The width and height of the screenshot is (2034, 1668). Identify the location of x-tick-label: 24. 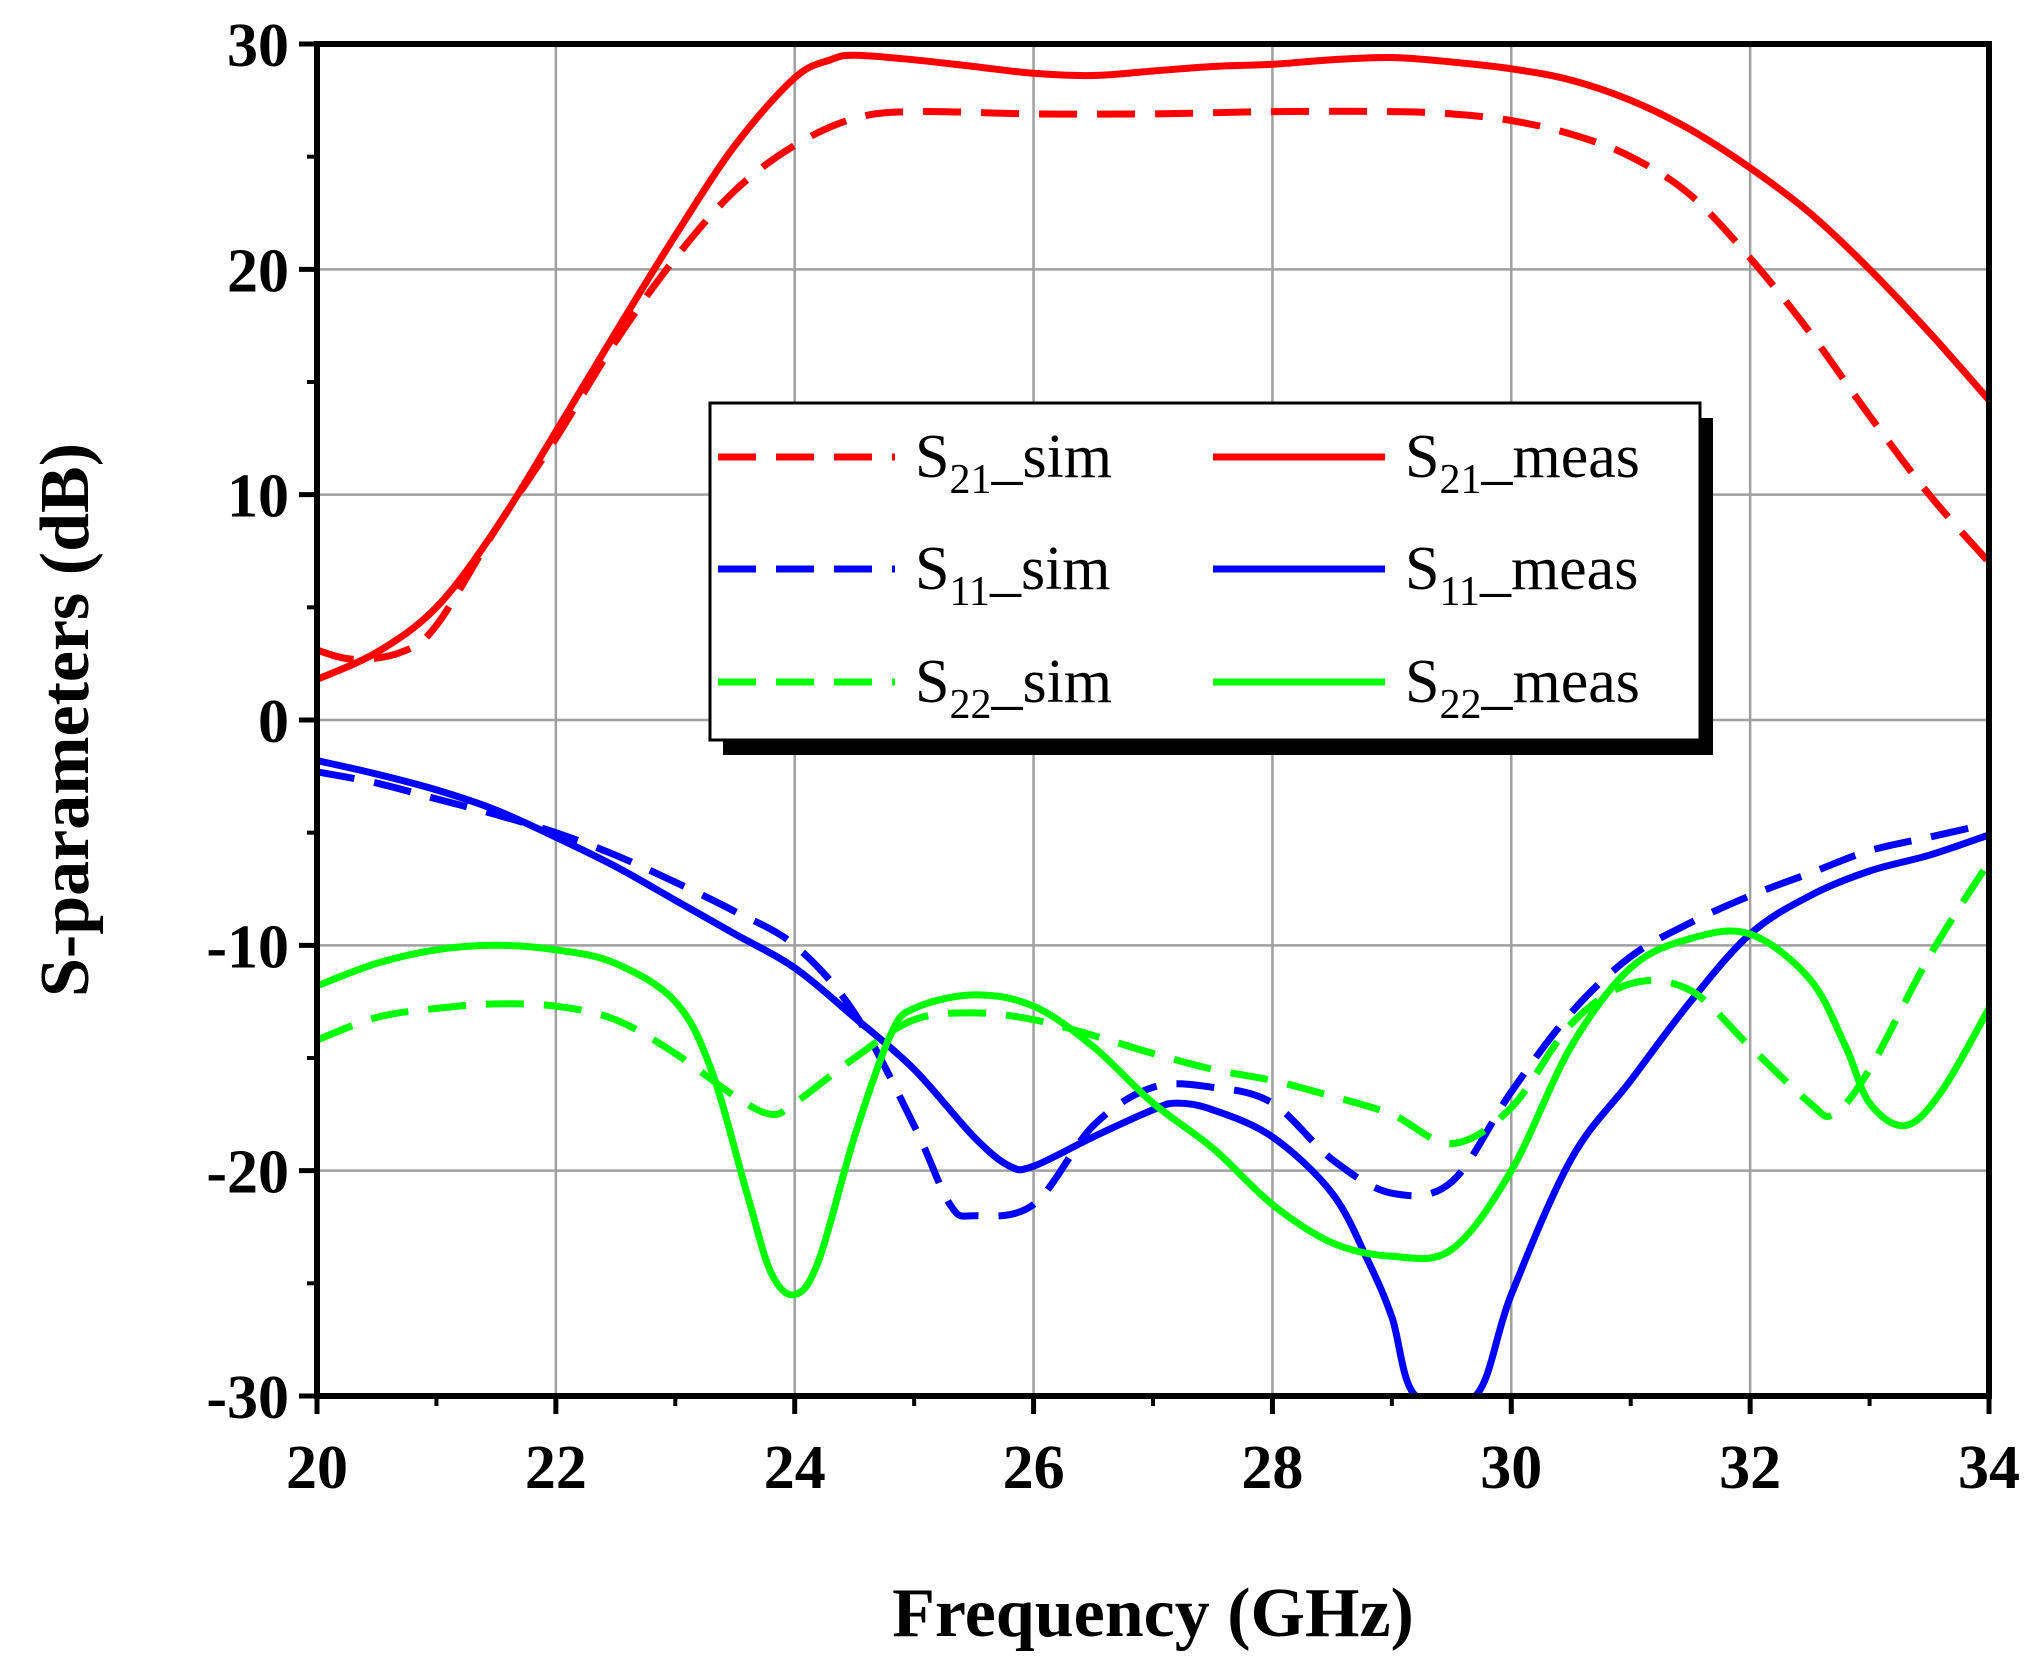
(795, 1468).